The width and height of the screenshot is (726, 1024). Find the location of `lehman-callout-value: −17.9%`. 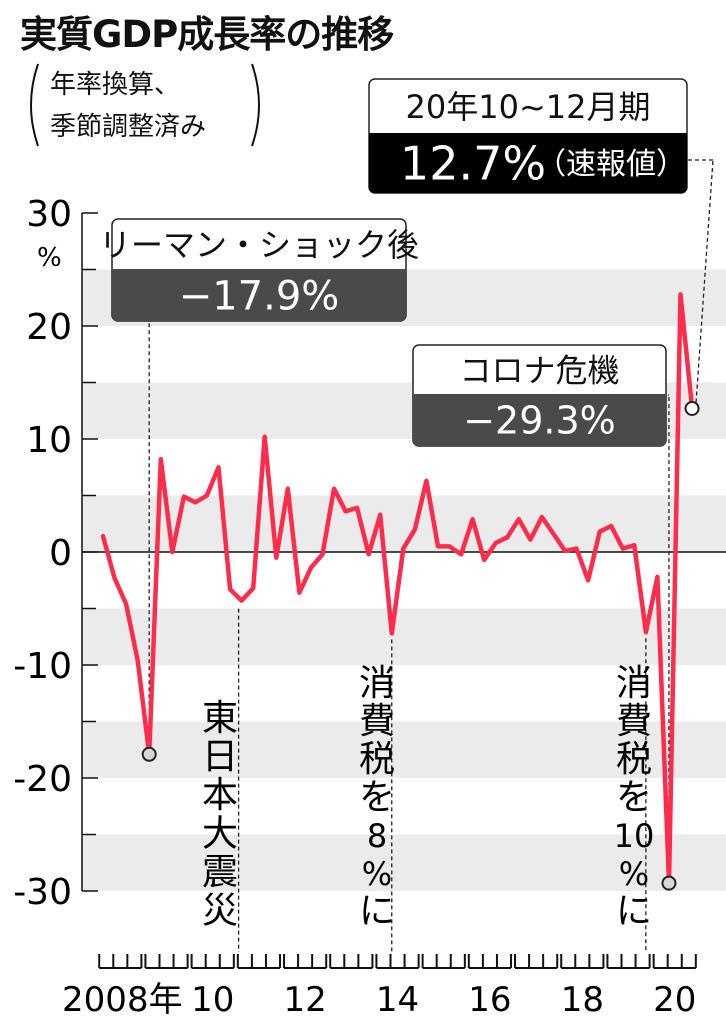

lehman-callout-value: −17.9% is located at coordinates (259, 296).